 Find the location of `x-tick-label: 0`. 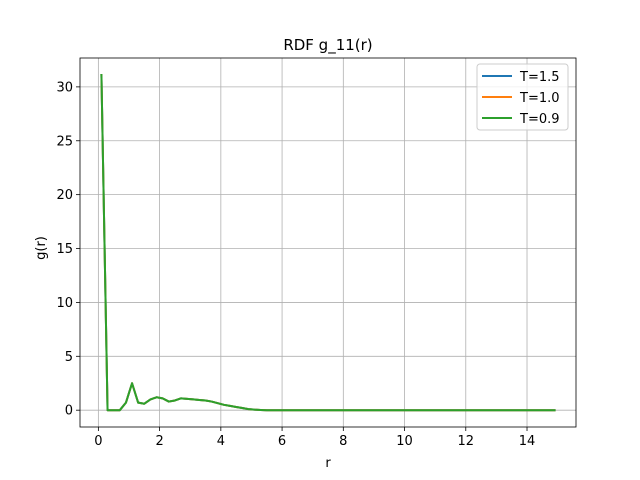

x-tick-label: 0 is located at coordinates (98, 441).